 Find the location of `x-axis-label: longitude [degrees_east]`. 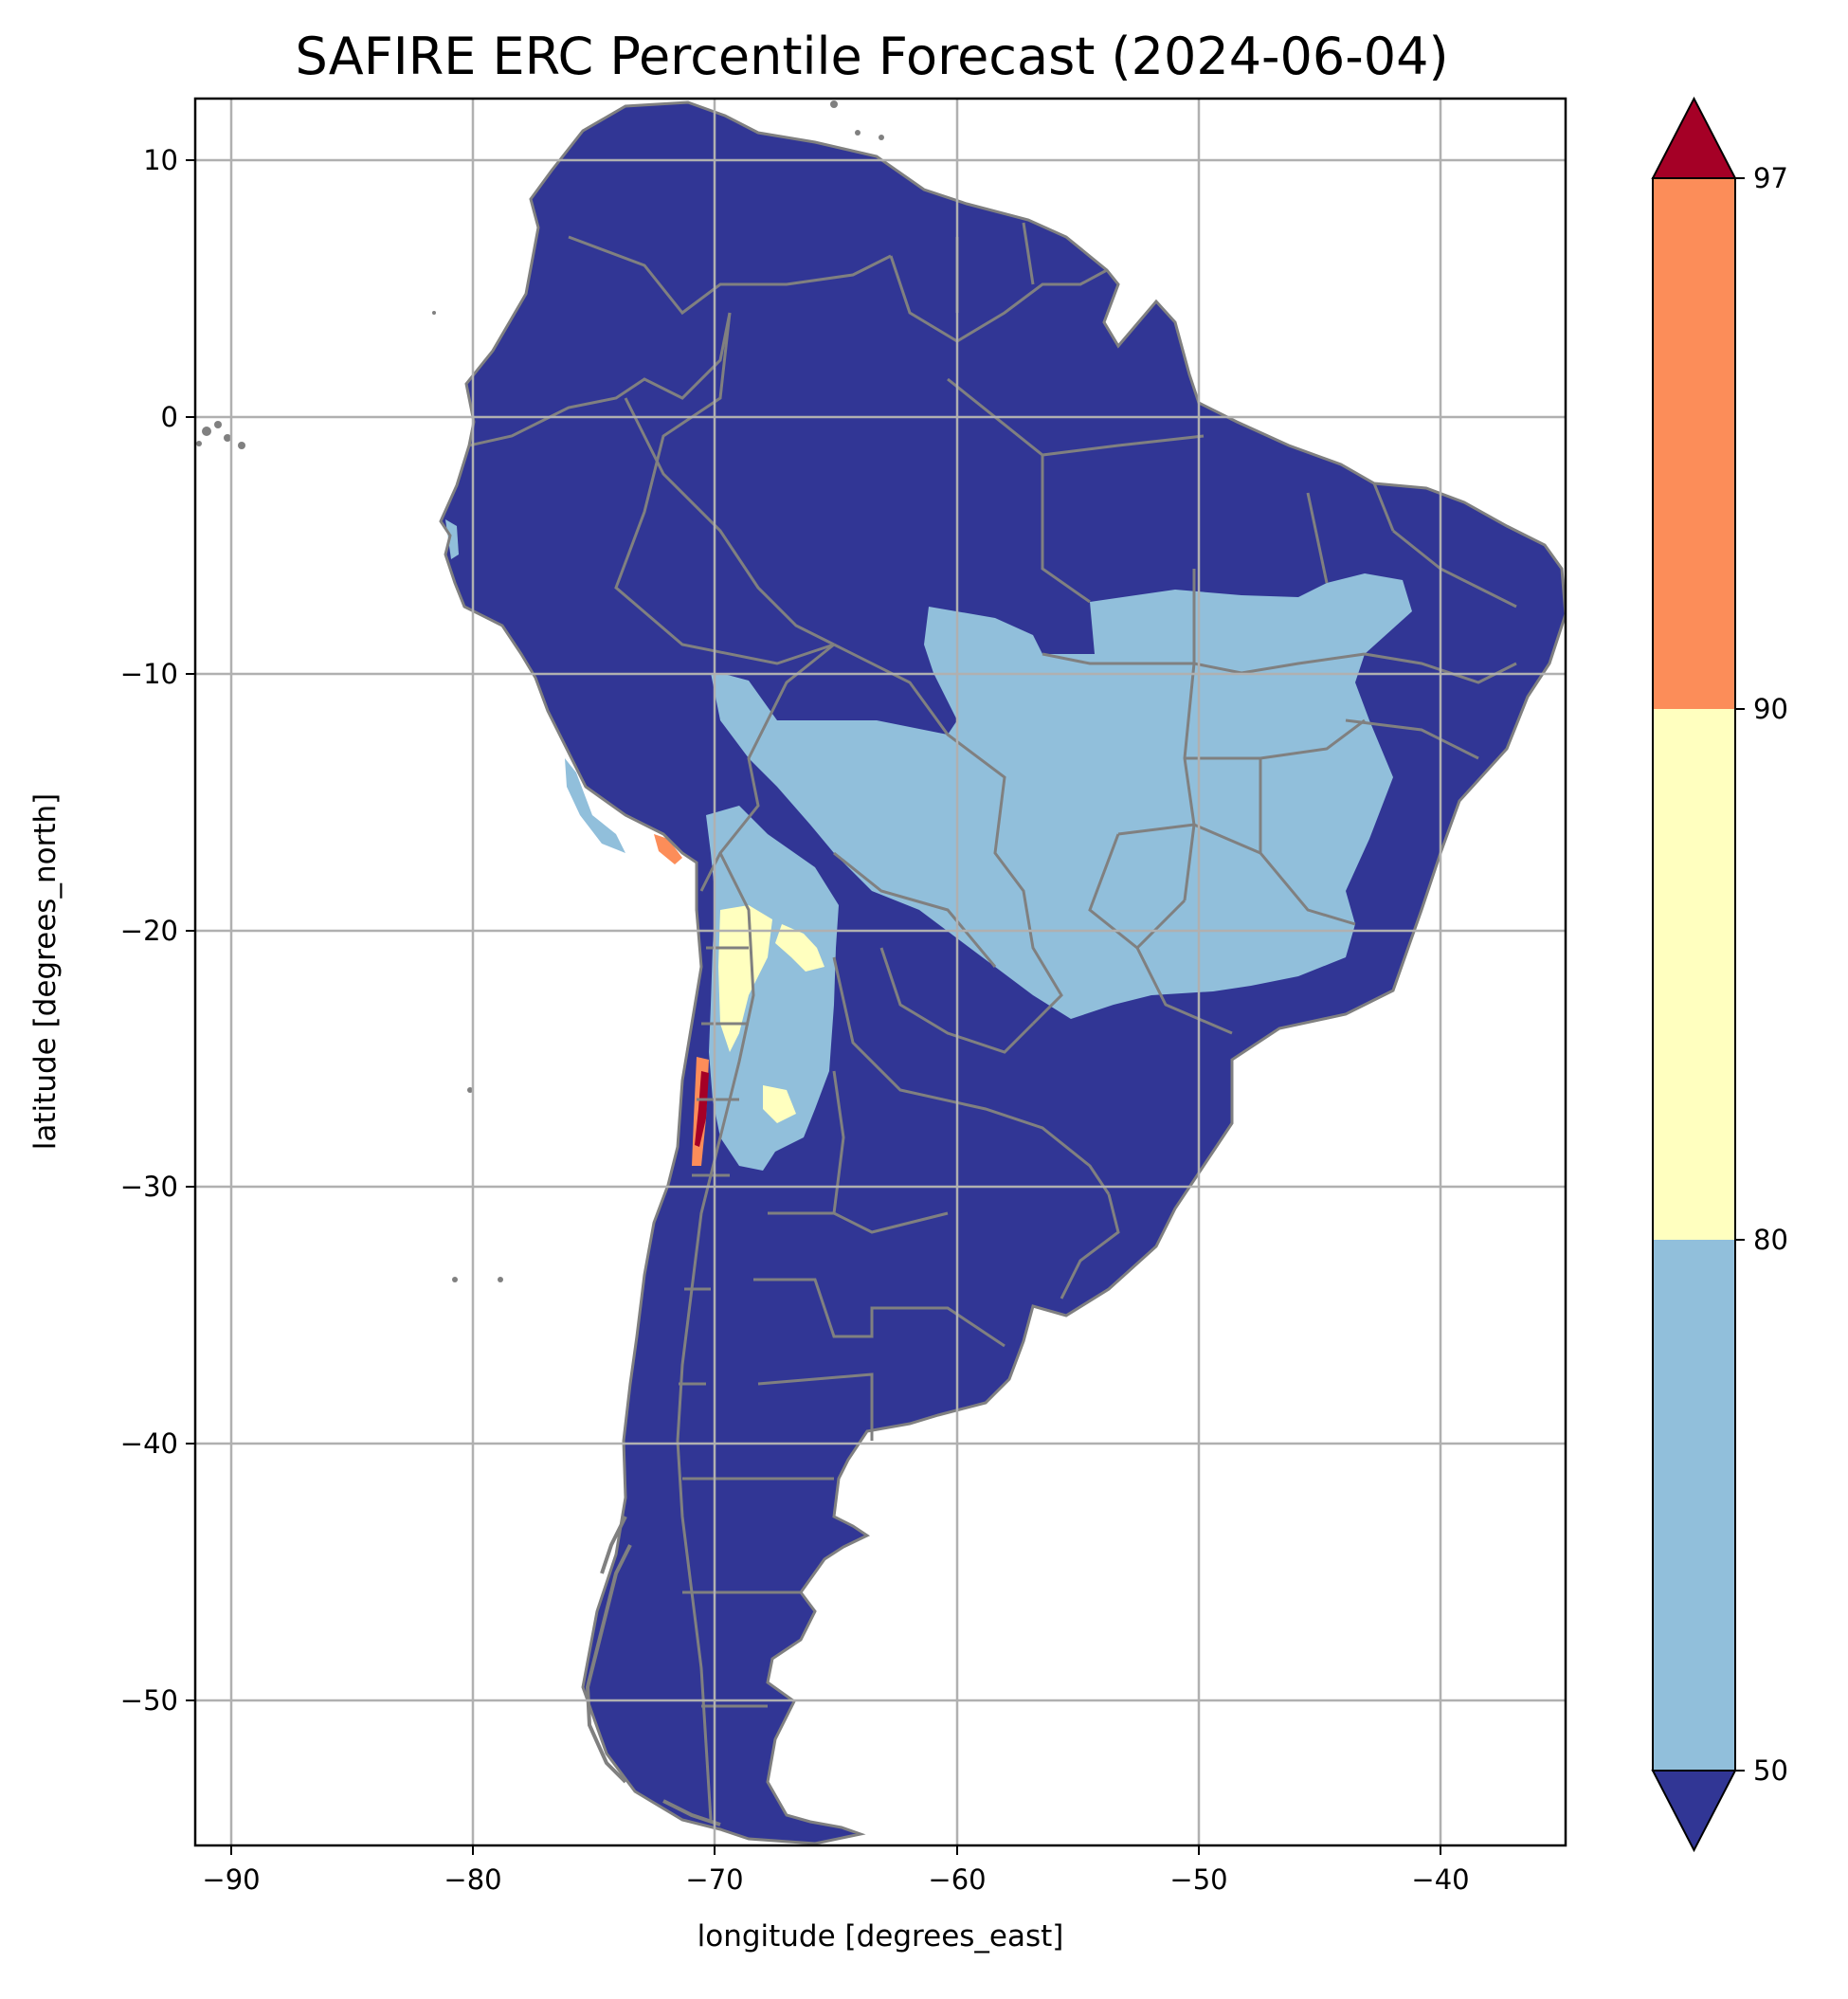

x-axis-label: longitude [degrees_east] is located at coordinates (881, 1937).